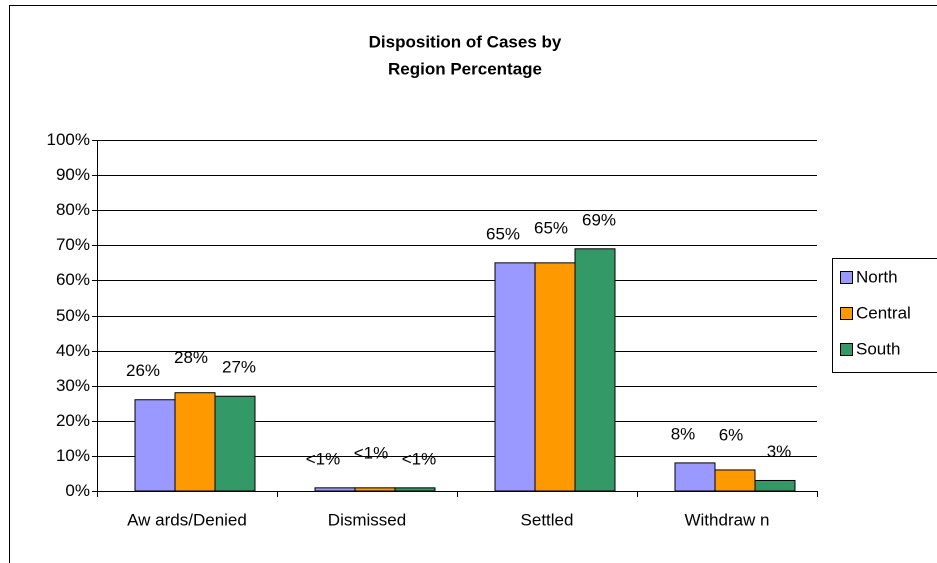 This screenshot has height=563, width=937. Describe the element at coordinates (731, 434) in the screenshot. I see `data-label: 6%` at that location.